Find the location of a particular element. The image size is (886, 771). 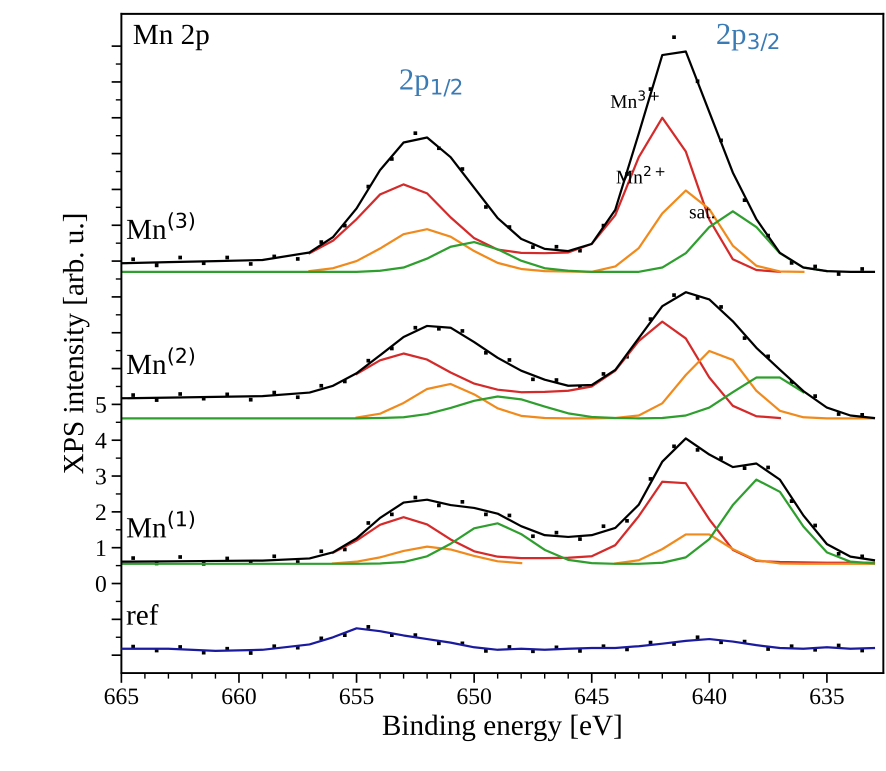

series-label: Mn$^{(3)}$ is located at coordinates (160, 225).